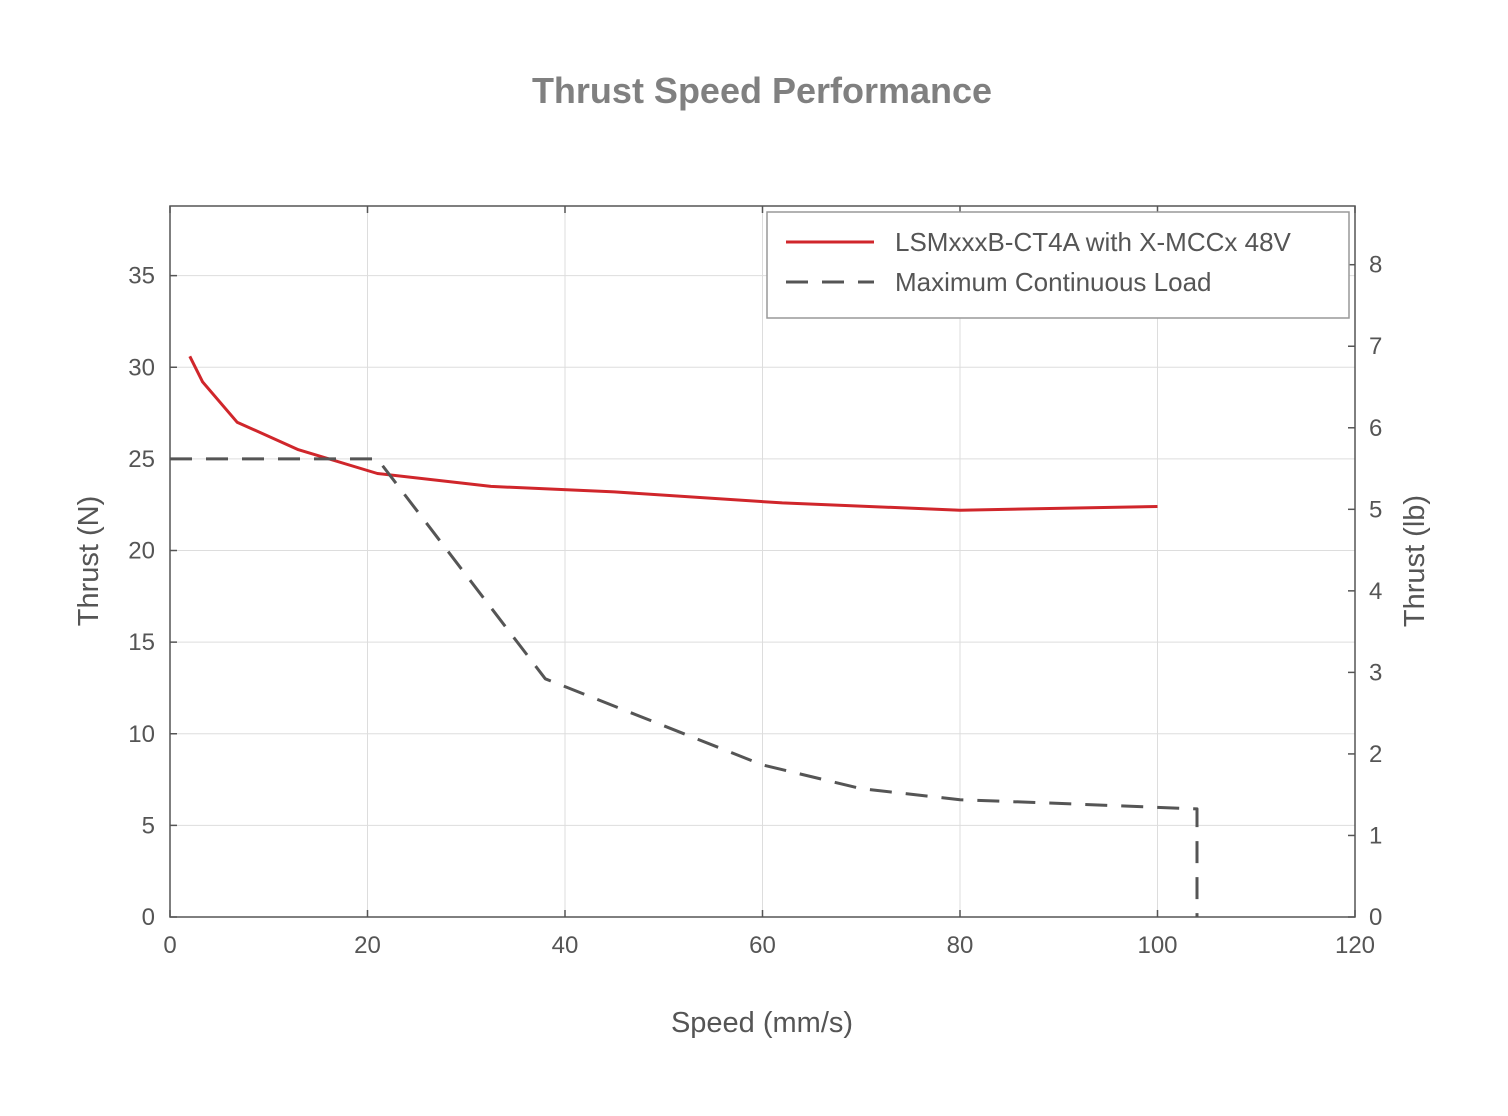 Image resolution: width=1508 pixels, height=1116 pixels. Describe the element at coordinates (1093, 242) in the screenshot. I see `legend-label-series-0: LSMxxxB-CT4A with X-MCCx 48V` at that location.